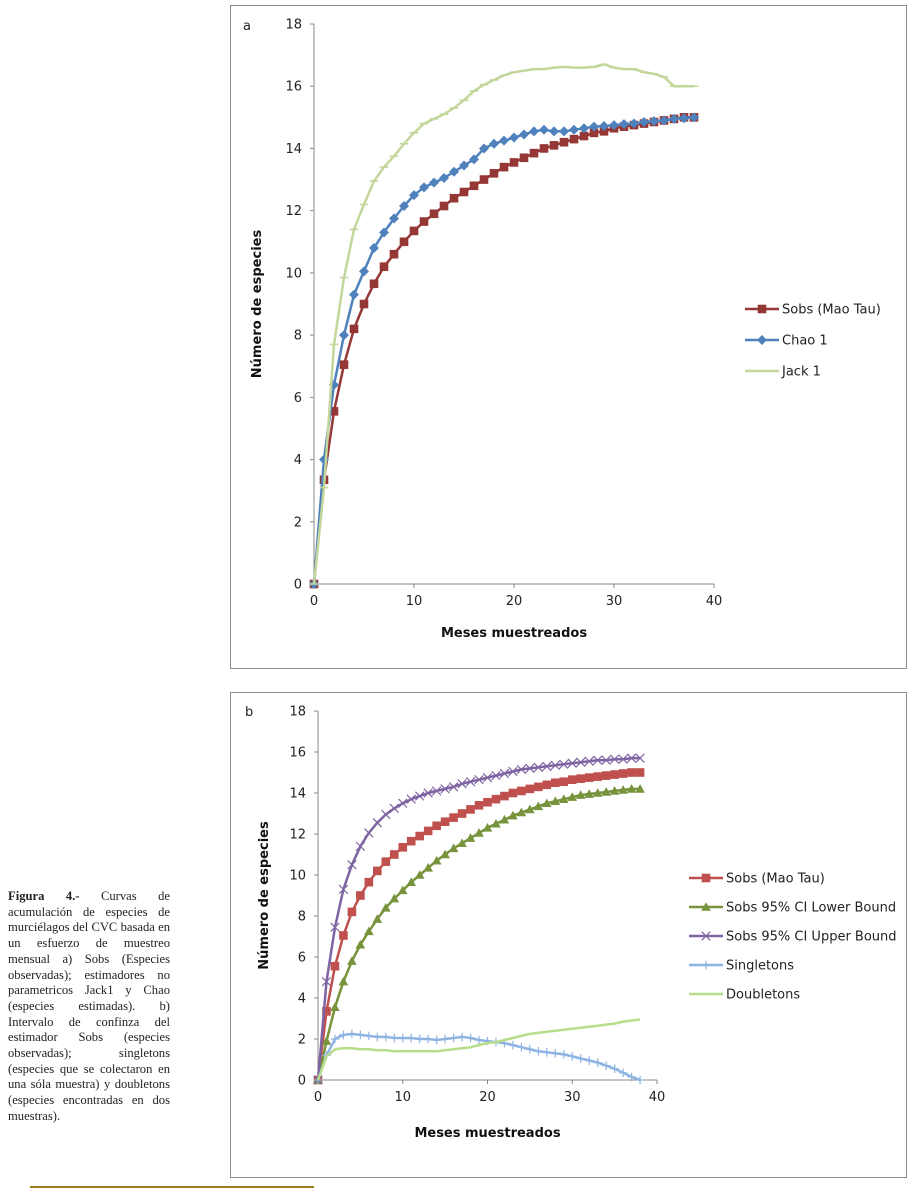 The width and height of the screenshot is (912, 1193). I want to click on chart-b-legend-marker-sobs-mao-tau, so click(706, 878).